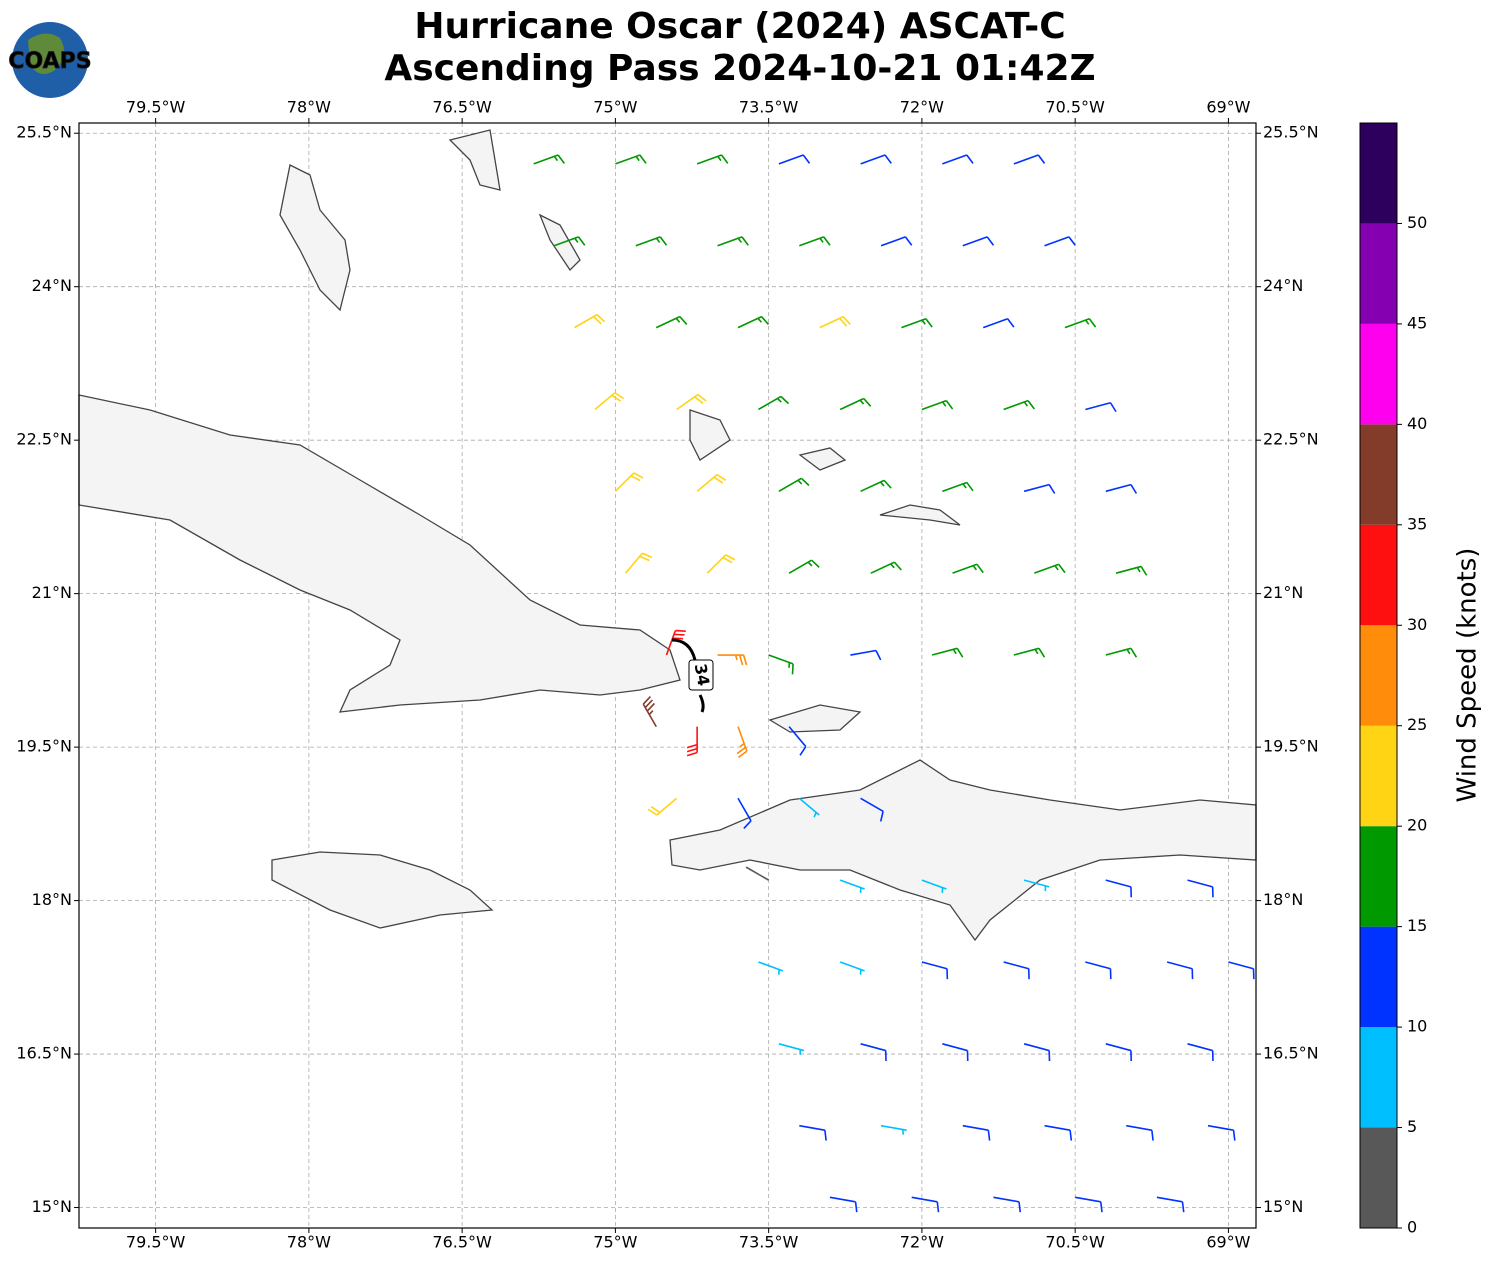 The height and width of the screenshot is (1264, 1496). Describe the element at coordinates (52, 285) in the screenshot. I see `y-tick-label: 24°N` at that location.